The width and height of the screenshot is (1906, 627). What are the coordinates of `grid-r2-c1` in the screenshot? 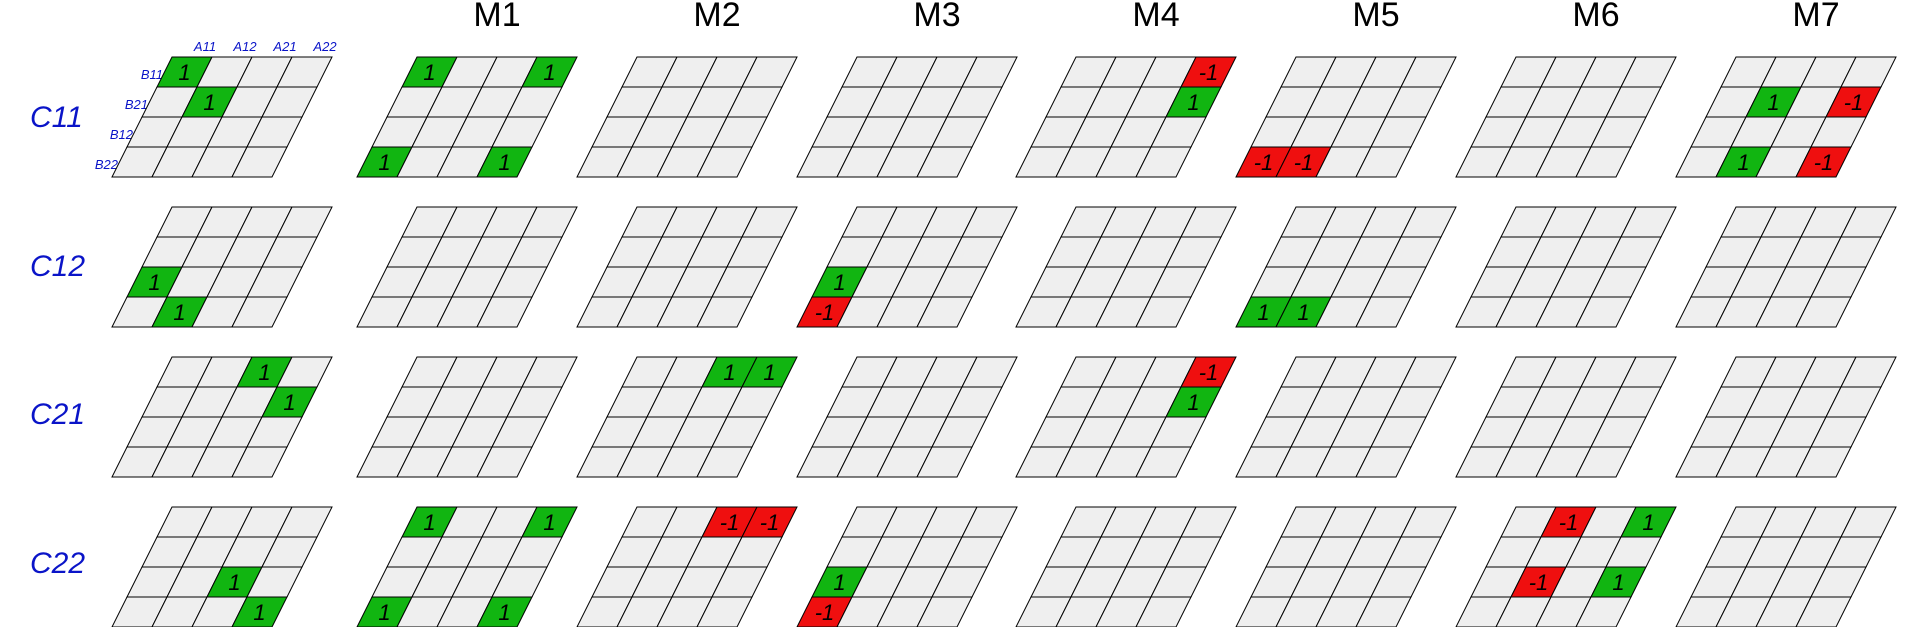 It's located at (467, 417).